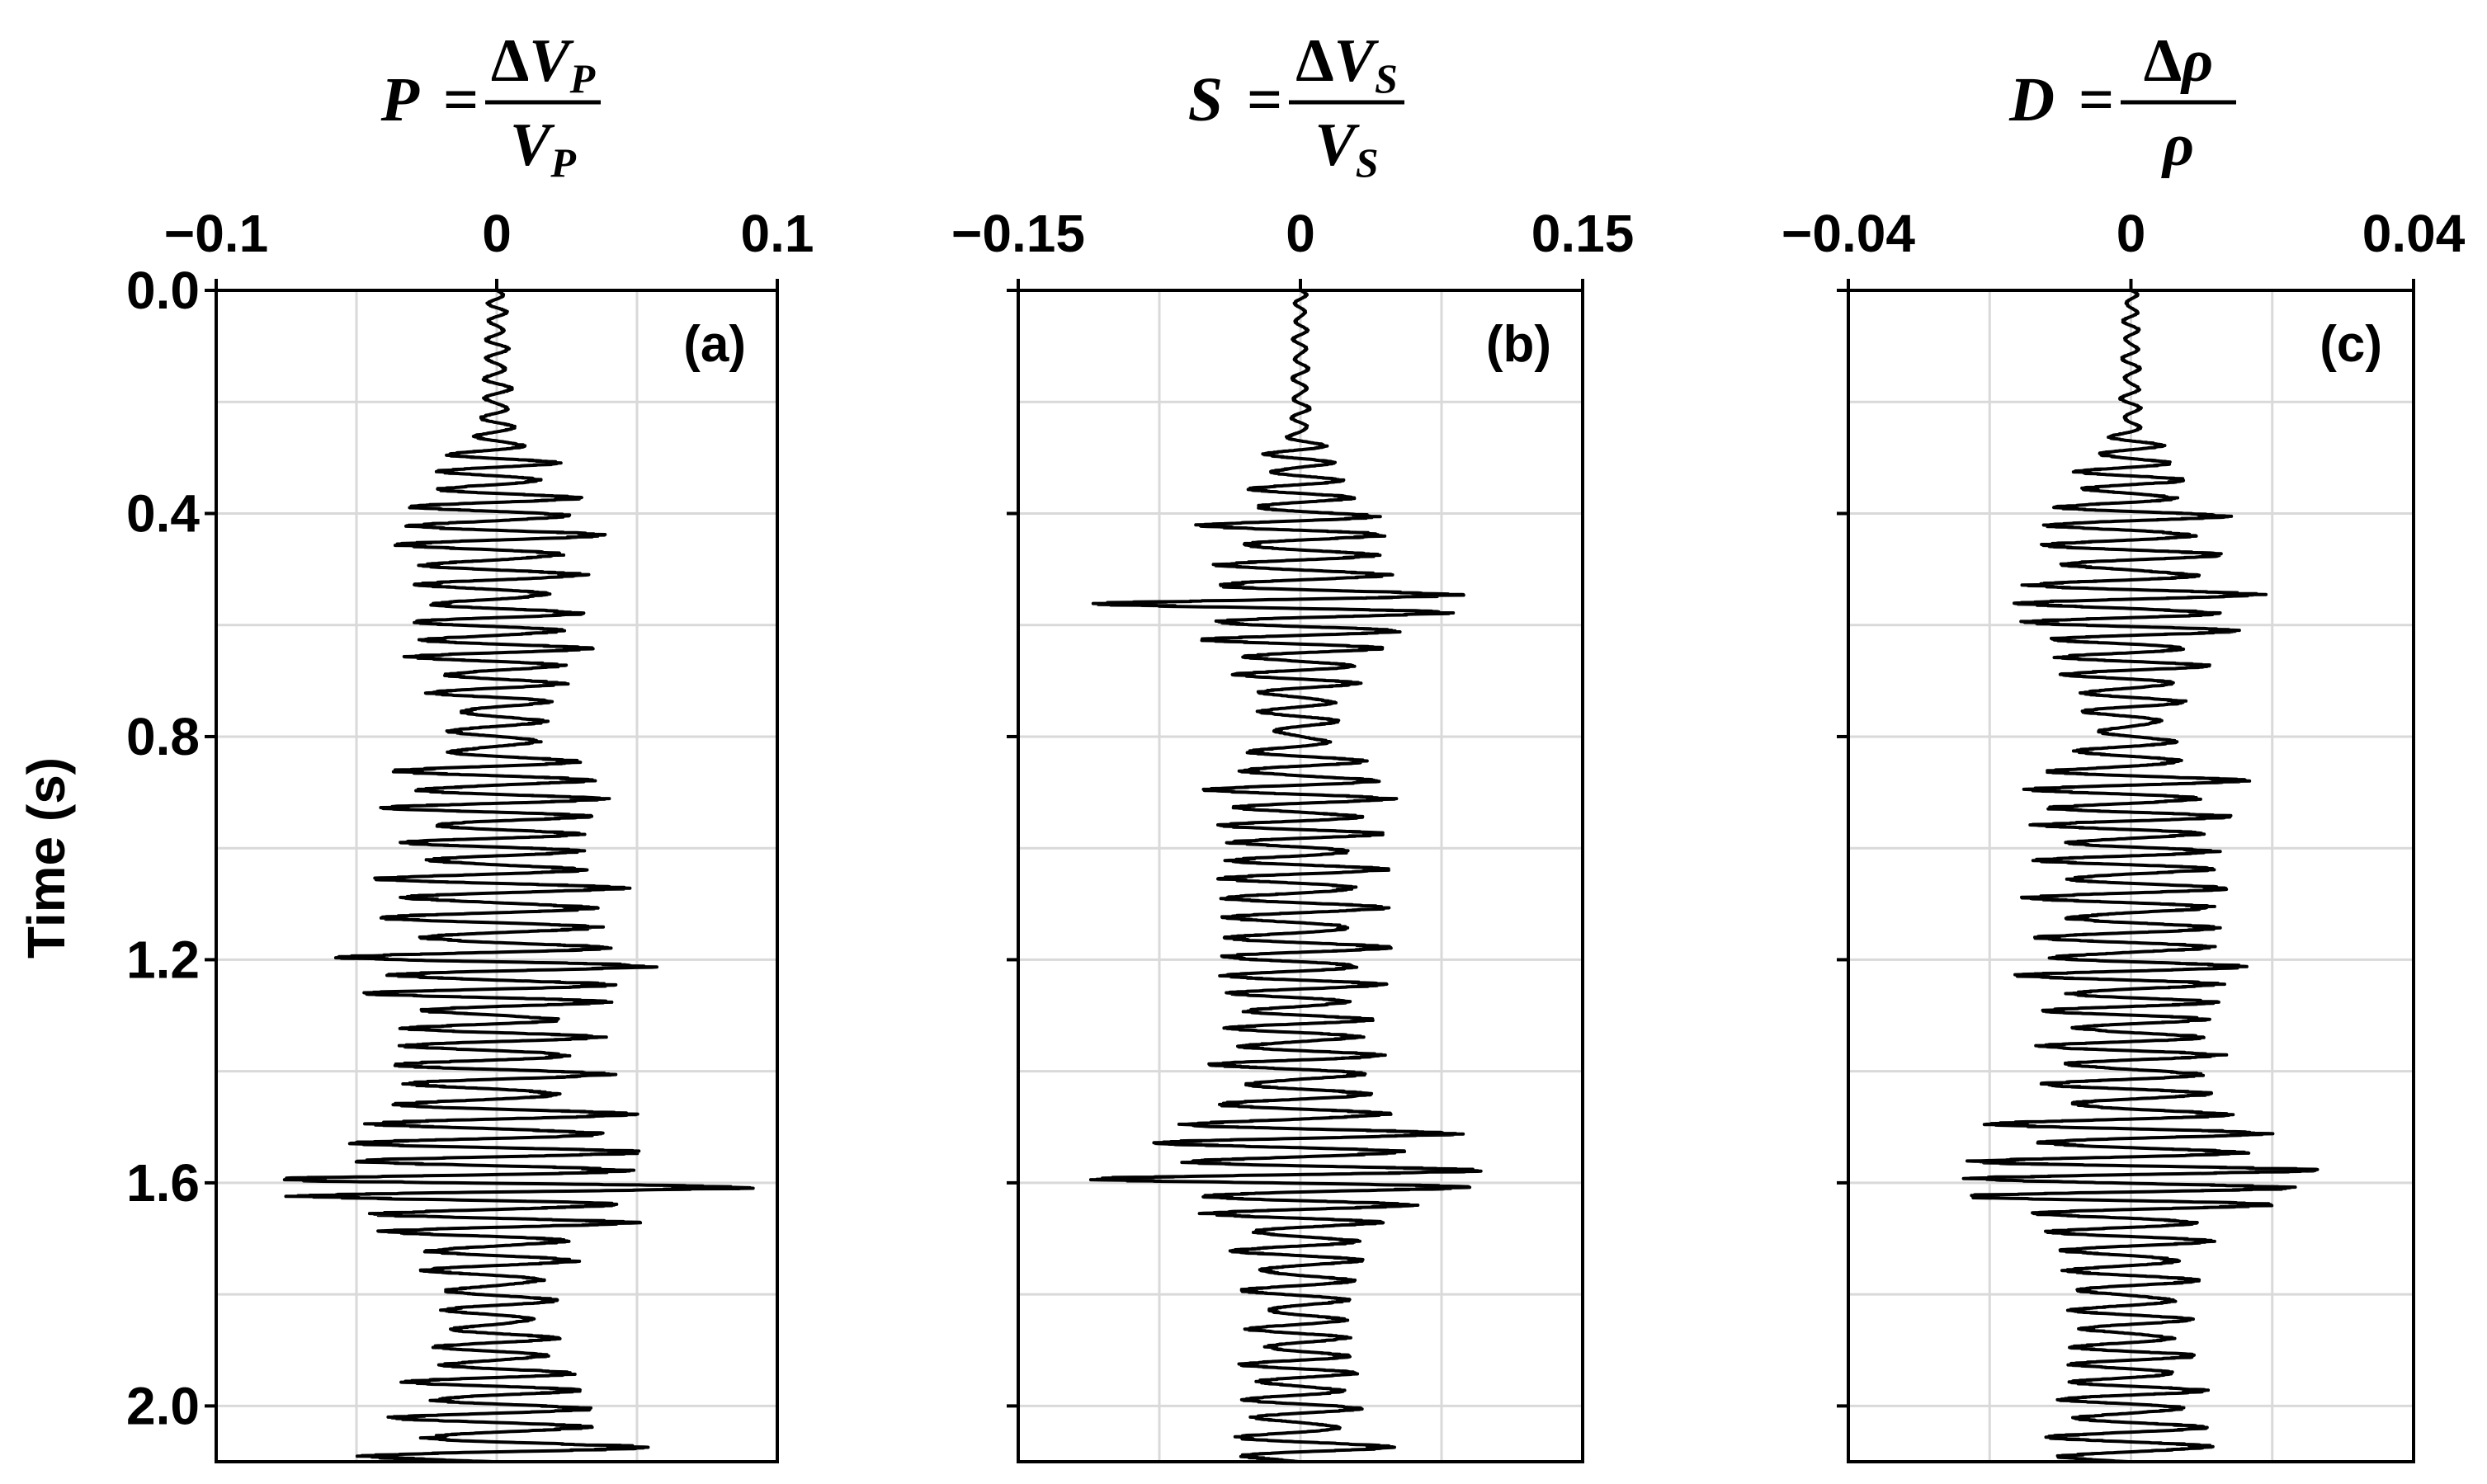  I want to click on y-axis-label: Time (s), so click(47, 858).